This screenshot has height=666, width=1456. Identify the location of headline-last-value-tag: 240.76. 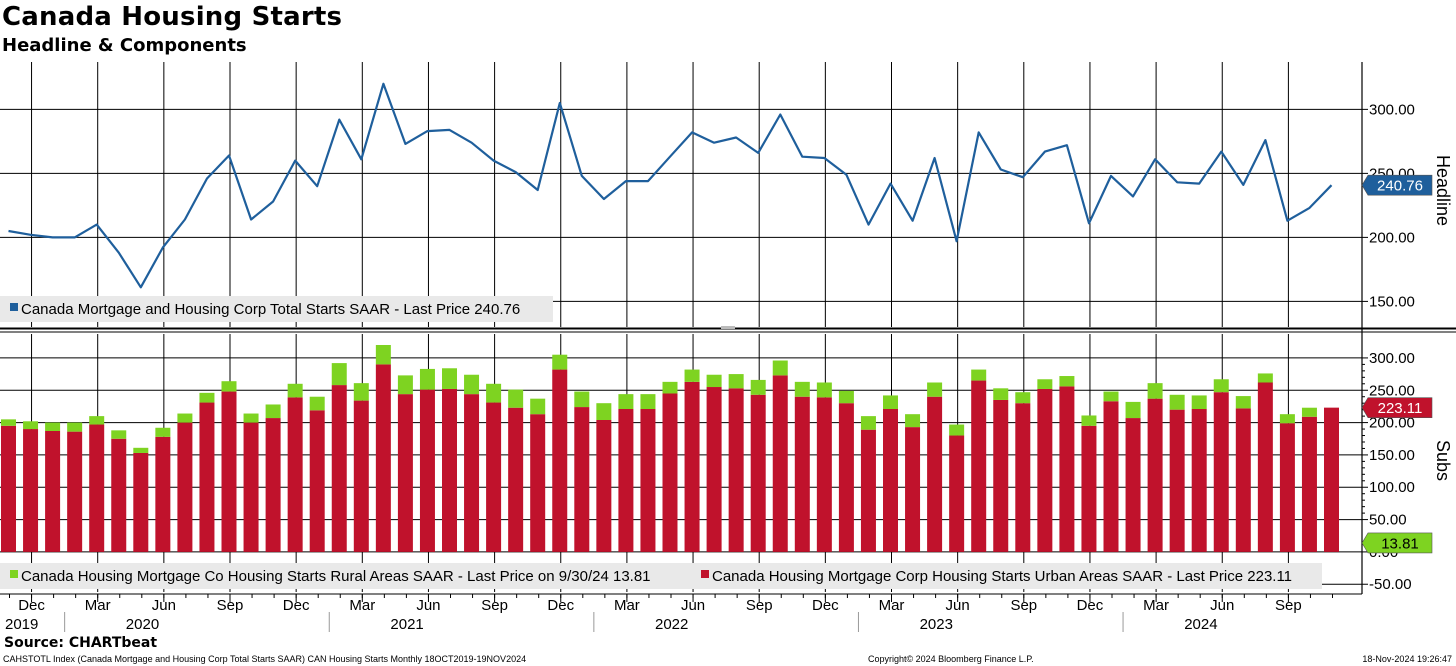
(1397, 185).